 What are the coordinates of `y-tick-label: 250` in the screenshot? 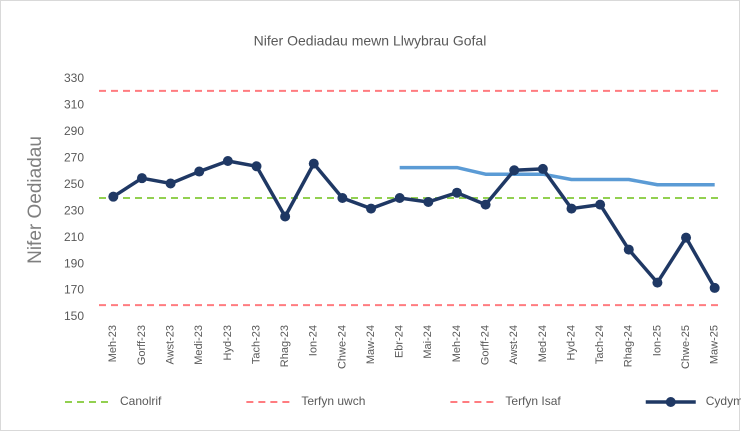 It's located at (74, 184).